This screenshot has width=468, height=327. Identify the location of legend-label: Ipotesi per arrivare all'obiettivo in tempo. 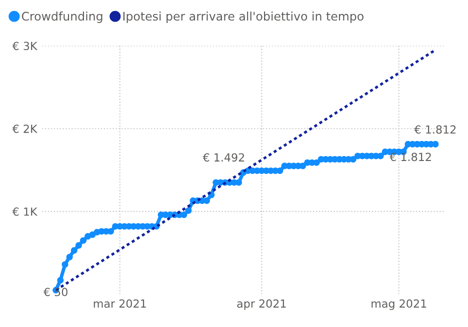
(243, 17).